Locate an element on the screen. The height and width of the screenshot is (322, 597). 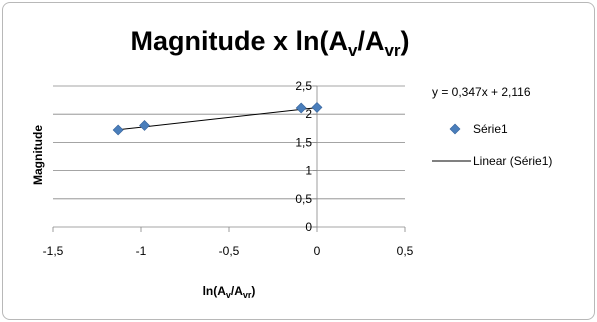
x-tick-label: -1,5 is located at coordinates (53, 251).